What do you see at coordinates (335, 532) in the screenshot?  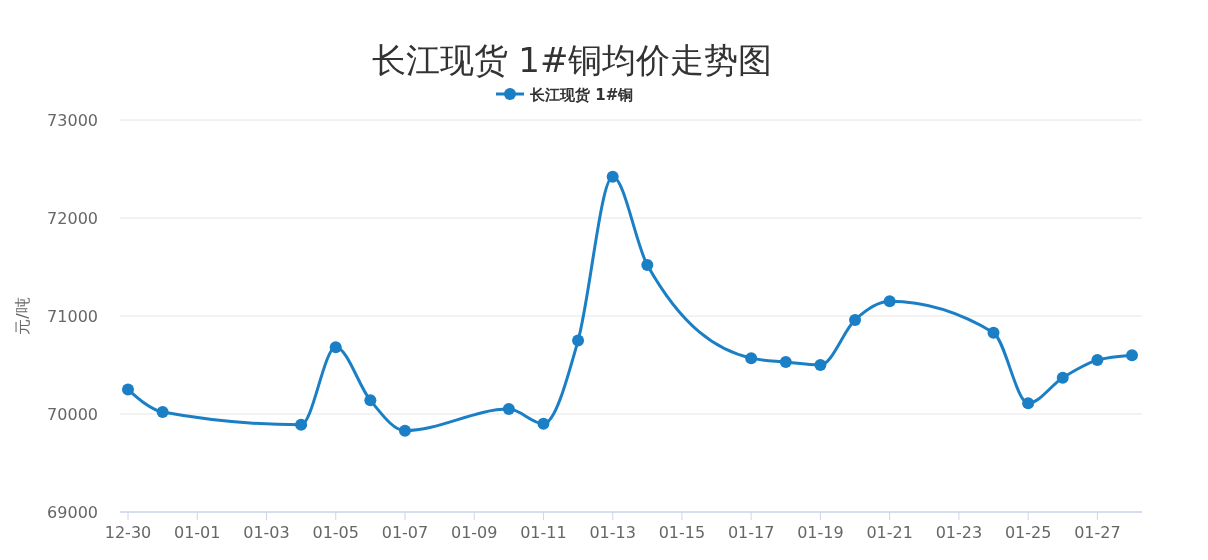 I see `x-tick-label: 01-05` at bounding box center [335, 532].